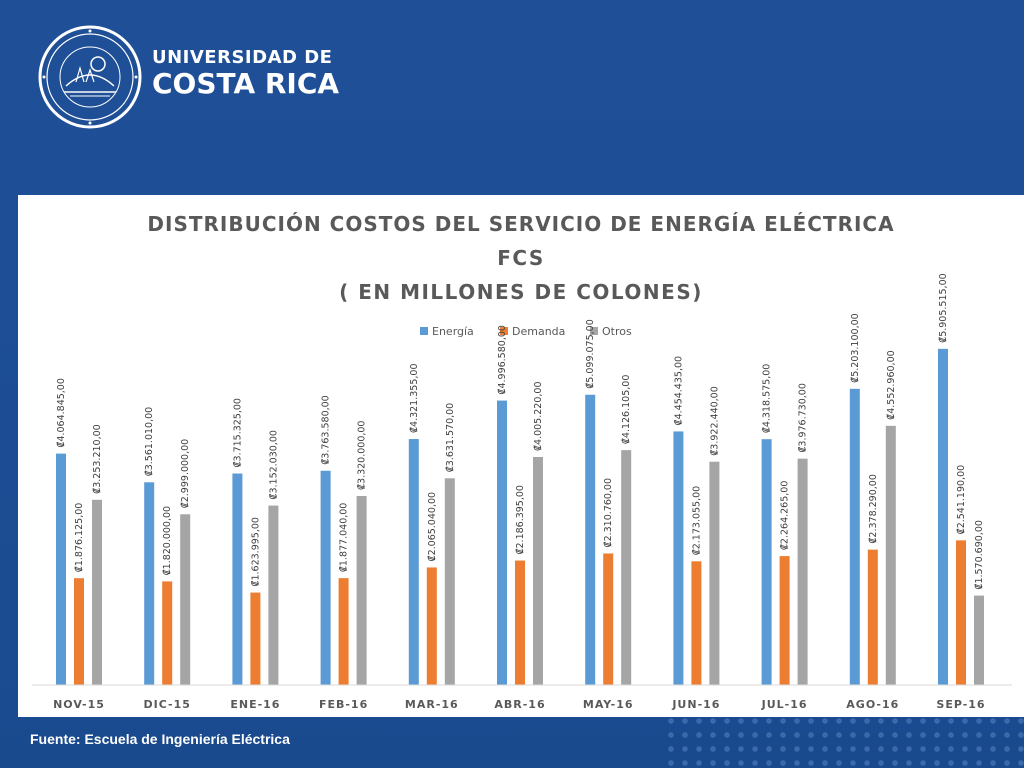 The image size is (1024, 768). Describe the element at coordinates (960, 704) in the screenshot. I see `x-tick-sep-16: SEP-16` at that location.